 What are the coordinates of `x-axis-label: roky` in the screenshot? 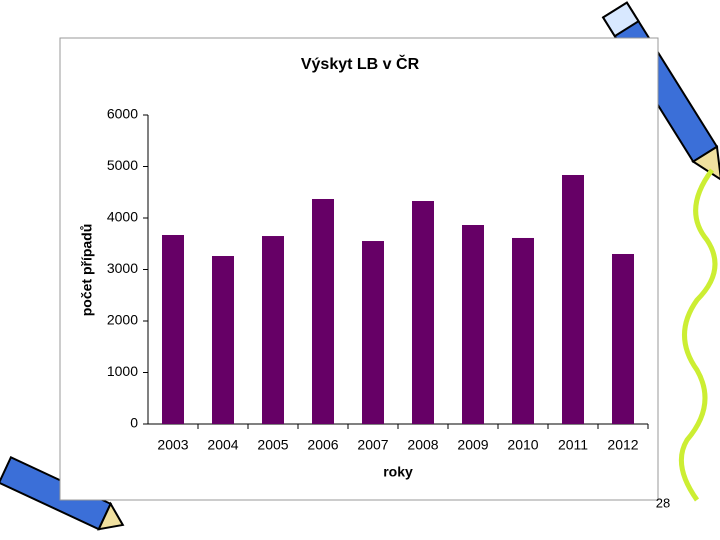 It's located at (398, 472).